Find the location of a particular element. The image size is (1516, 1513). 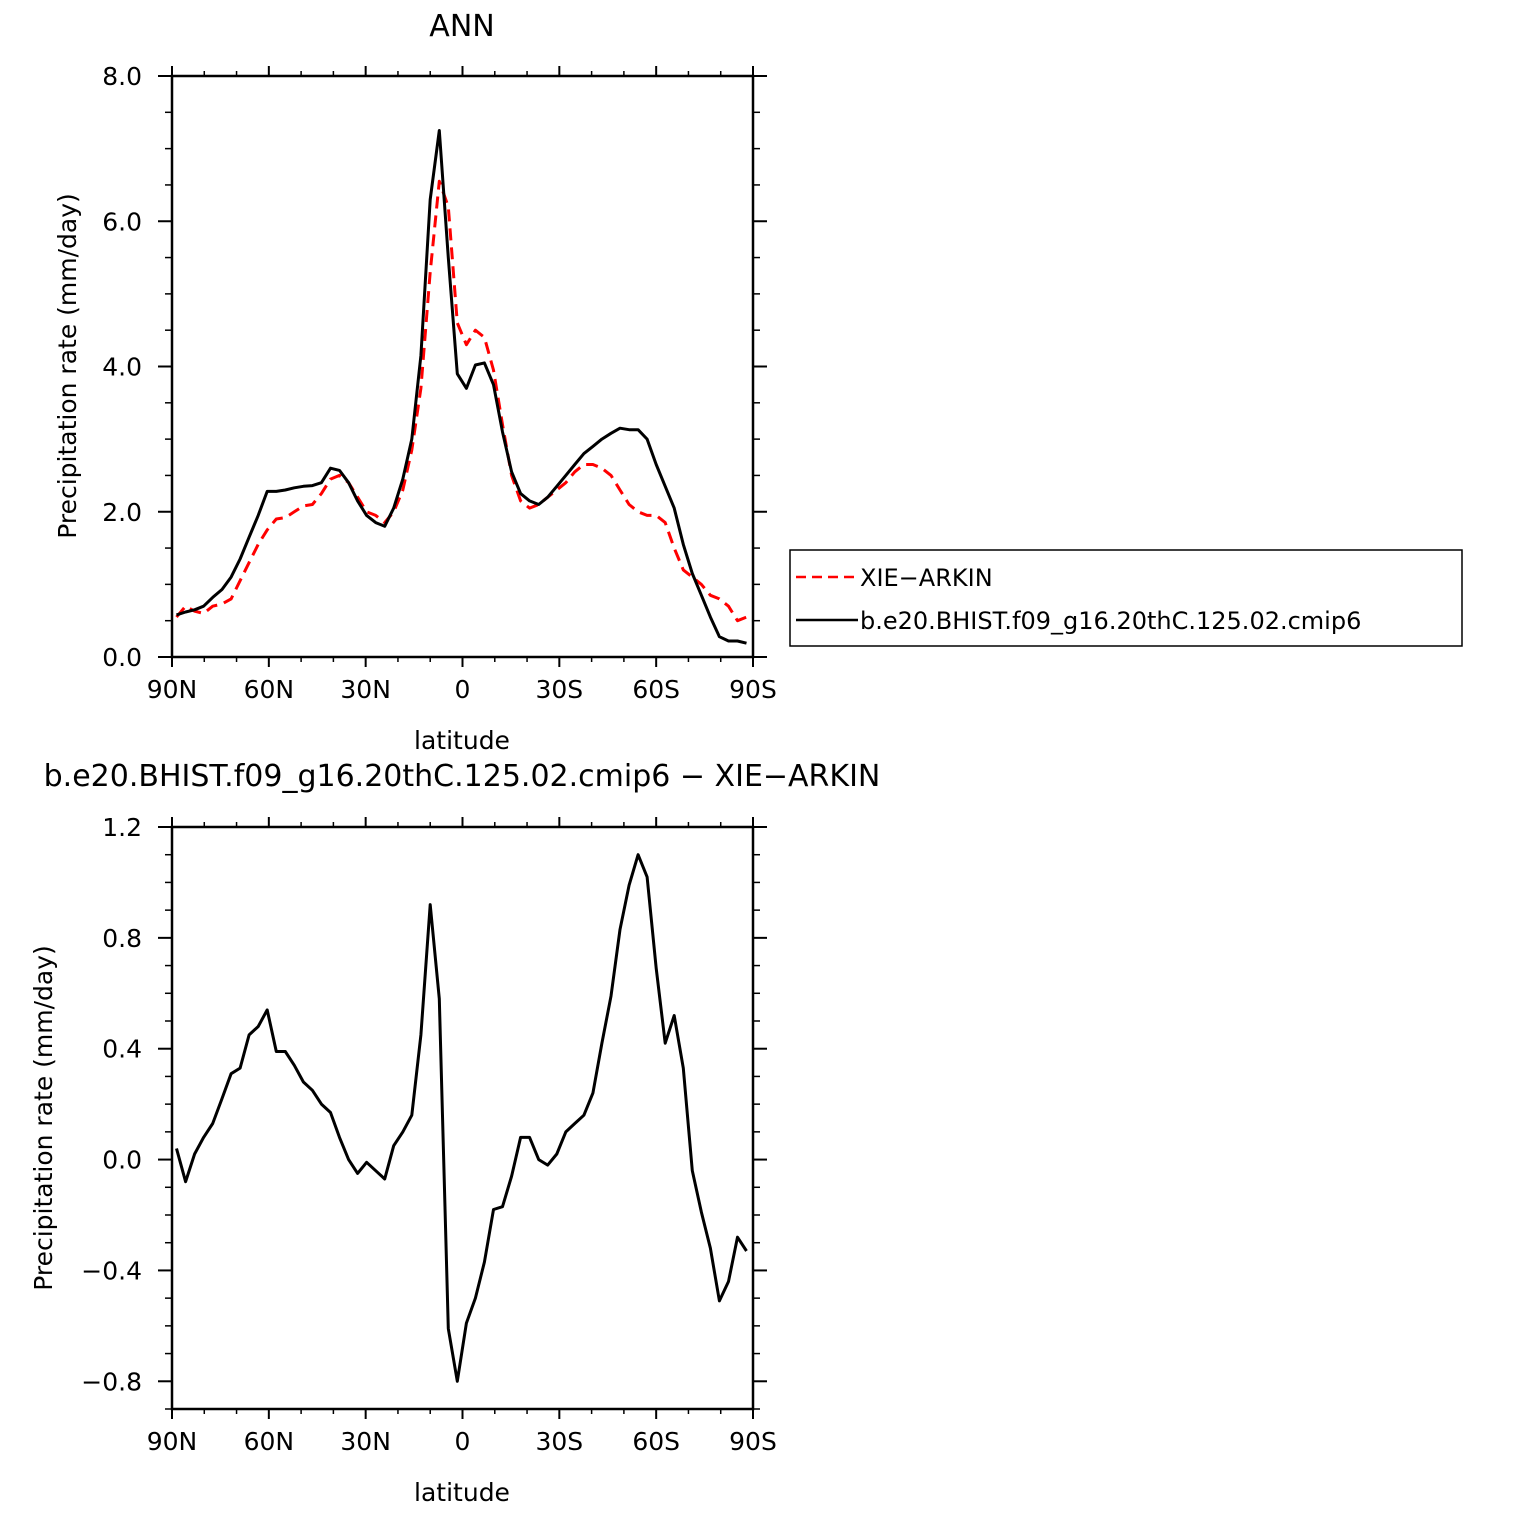

bottom-y-tick-label: 0.4 is located at coordinates (122, 1049).